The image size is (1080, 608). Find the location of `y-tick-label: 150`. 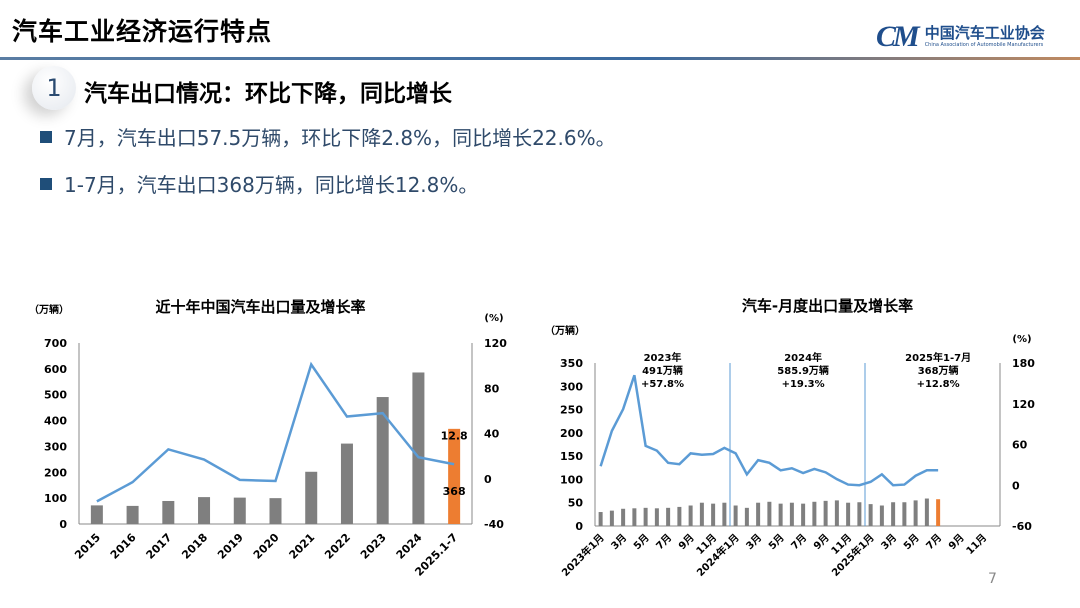

y-tick-label: 150 is located at coordinates (571, 456).